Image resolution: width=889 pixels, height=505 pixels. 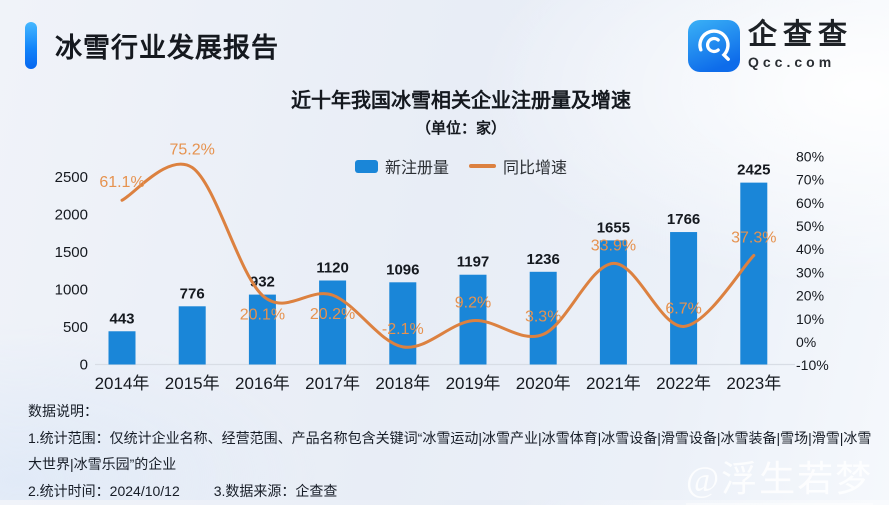 I want to click on chart-text: 500, so click(x=75, y=327).